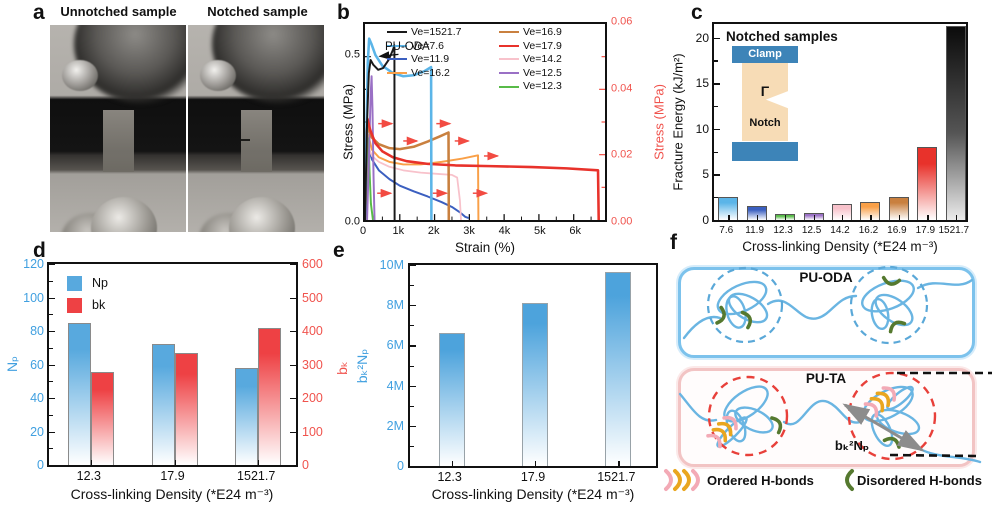 This screenshot has height=513, width=995. Describe the element at coordinates (530, 33) in the screenshot. I see `legend-item: Ve=16.9` at that location.